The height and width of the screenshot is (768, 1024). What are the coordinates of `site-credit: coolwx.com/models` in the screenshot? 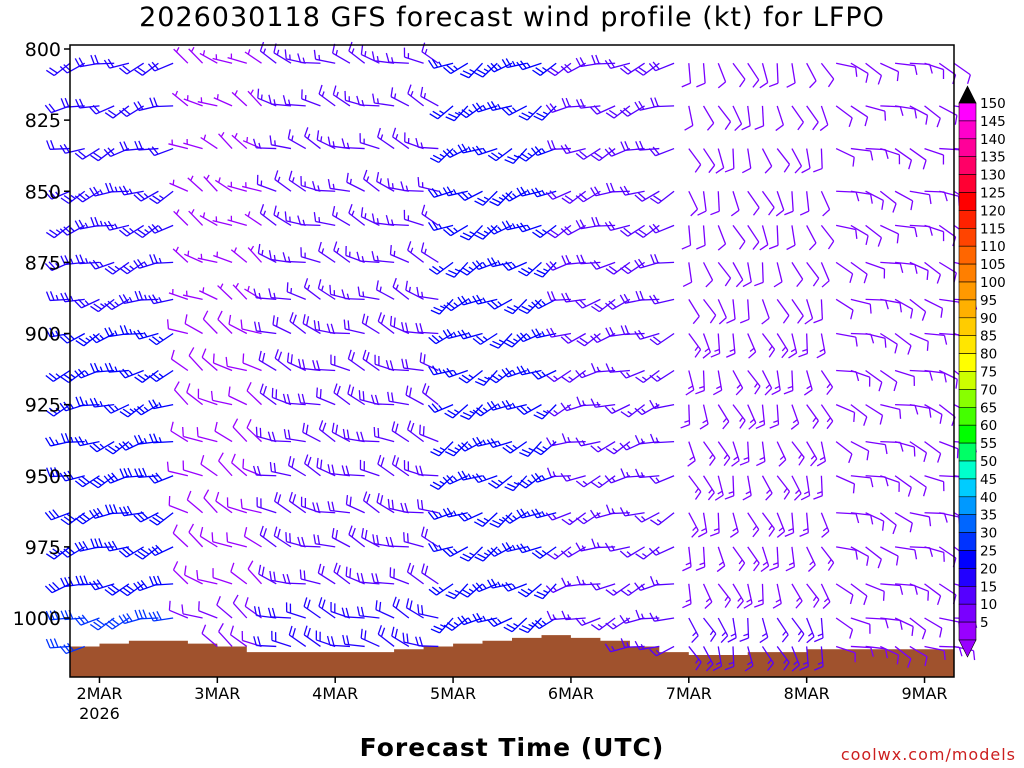 It's located at (928, 754).